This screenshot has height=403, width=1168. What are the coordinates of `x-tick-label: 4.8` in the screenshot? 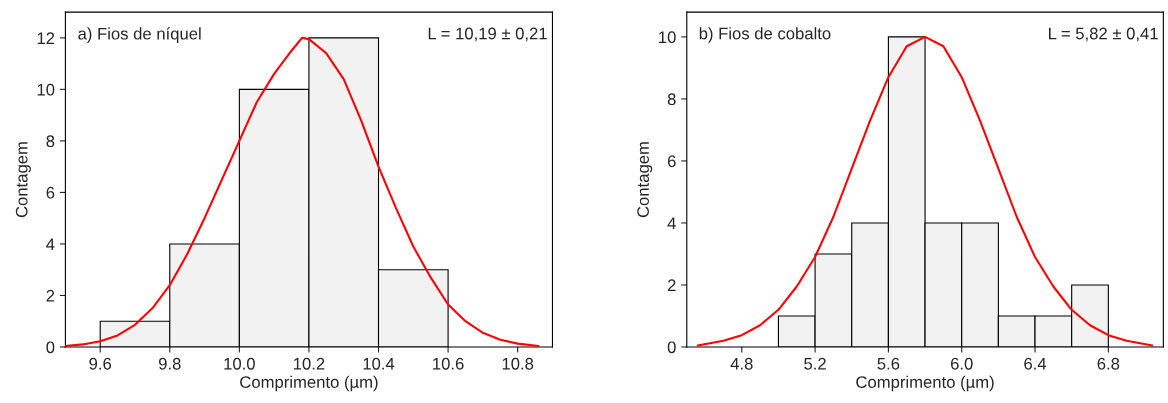 It's located at (741, 363).